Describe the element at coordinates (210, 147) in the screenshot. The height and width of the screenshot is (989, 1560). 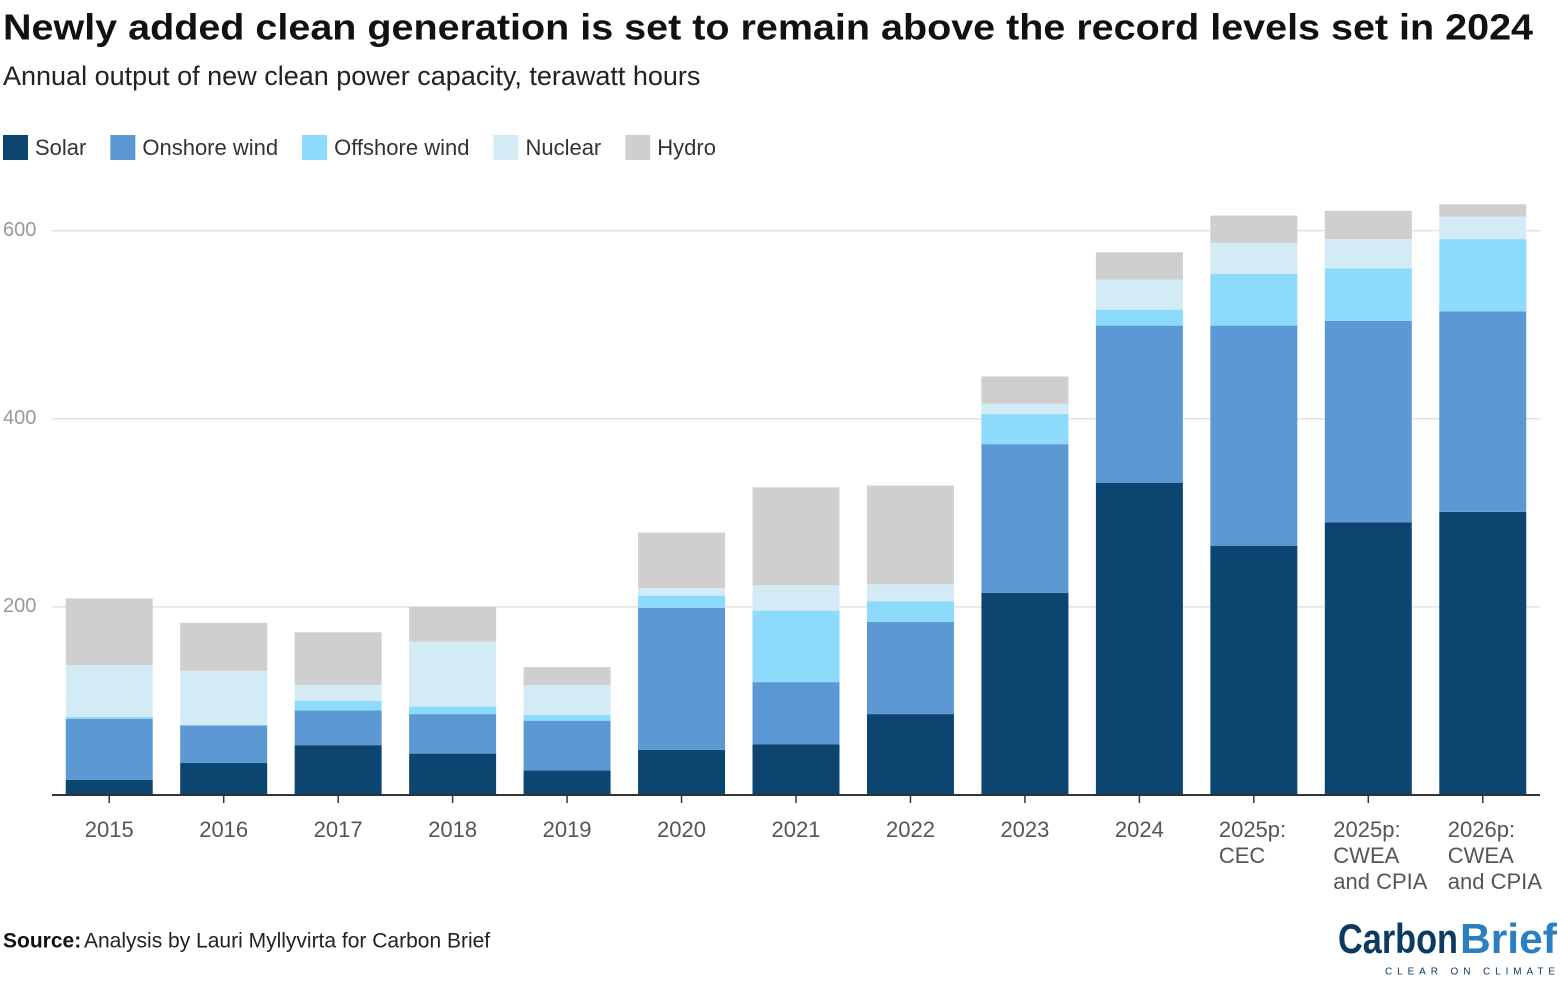
I see `legend-label: Onshore wind` at that location.